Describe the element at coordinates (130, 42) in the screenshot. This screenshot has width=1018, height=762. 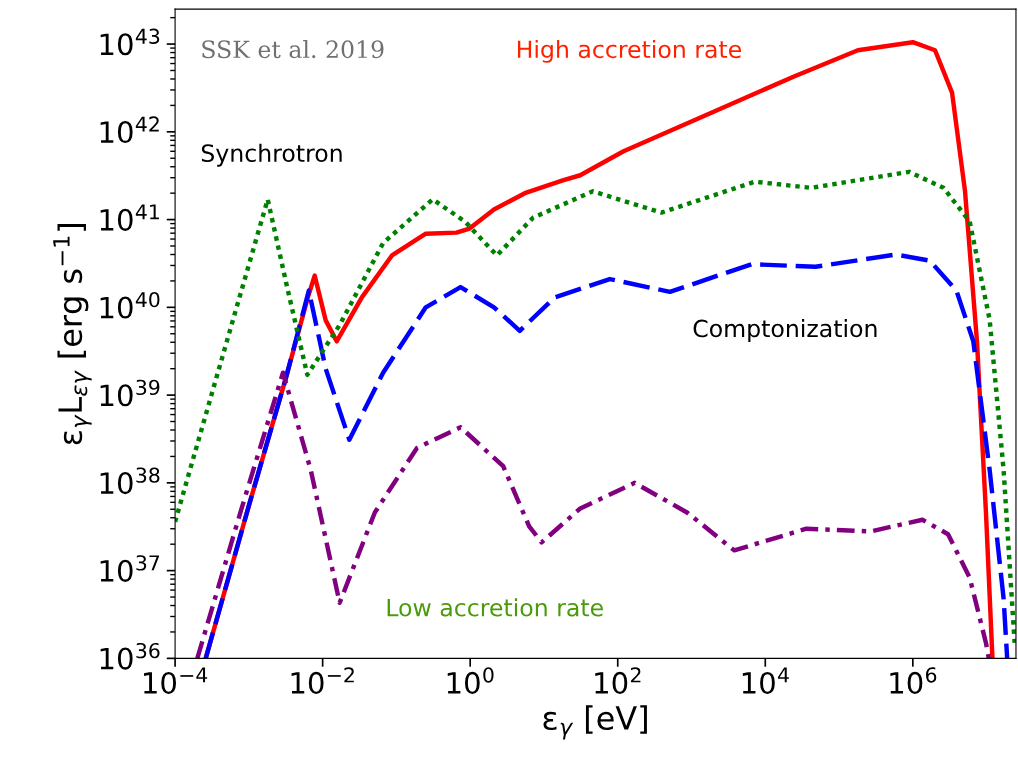
I see `y-tick-label: 10$^{43}$` at that location.